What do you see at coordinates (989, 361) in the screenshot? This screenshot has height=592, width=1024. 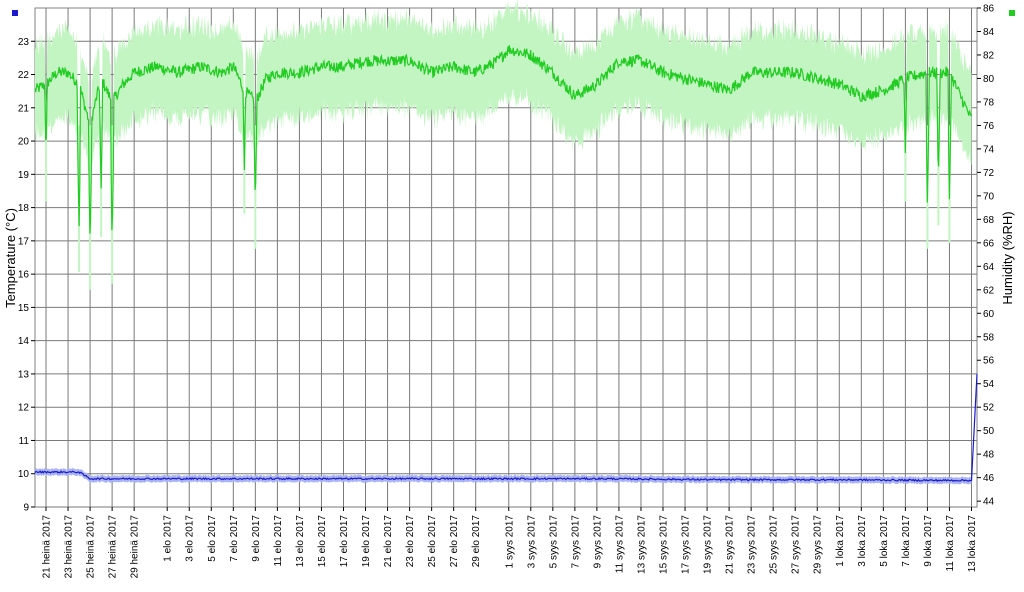 I see `right-tick-label: 56` at bounding box center [989, 361].